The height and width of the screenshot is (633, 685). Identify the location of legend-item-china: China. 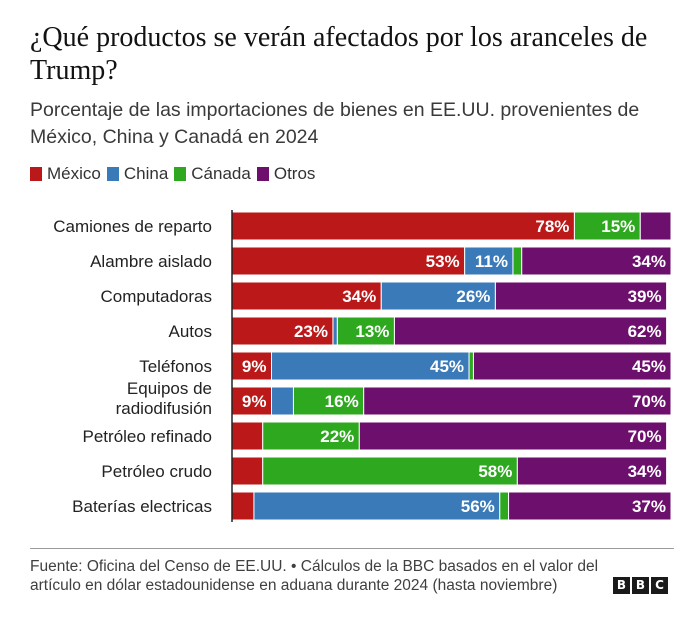
(137, 174).